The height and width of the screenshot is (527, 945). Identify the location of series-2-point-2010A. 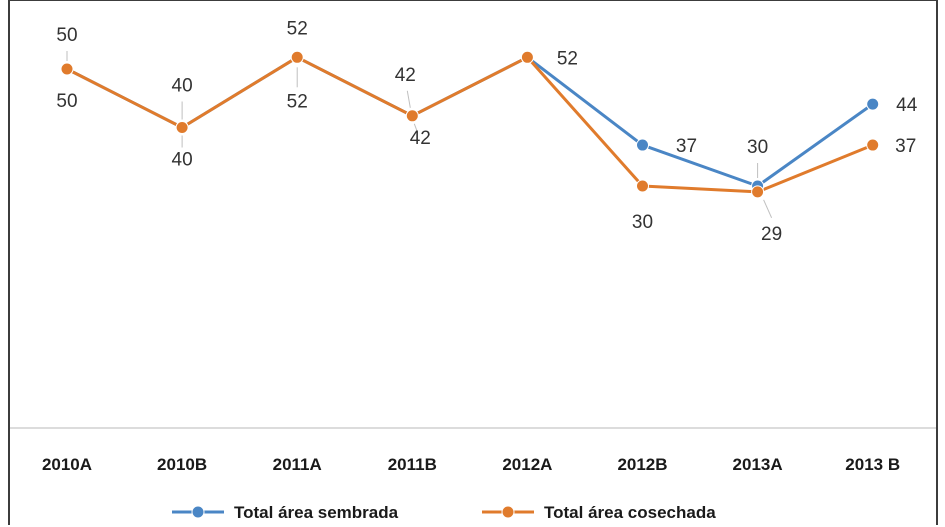
(67, 69).